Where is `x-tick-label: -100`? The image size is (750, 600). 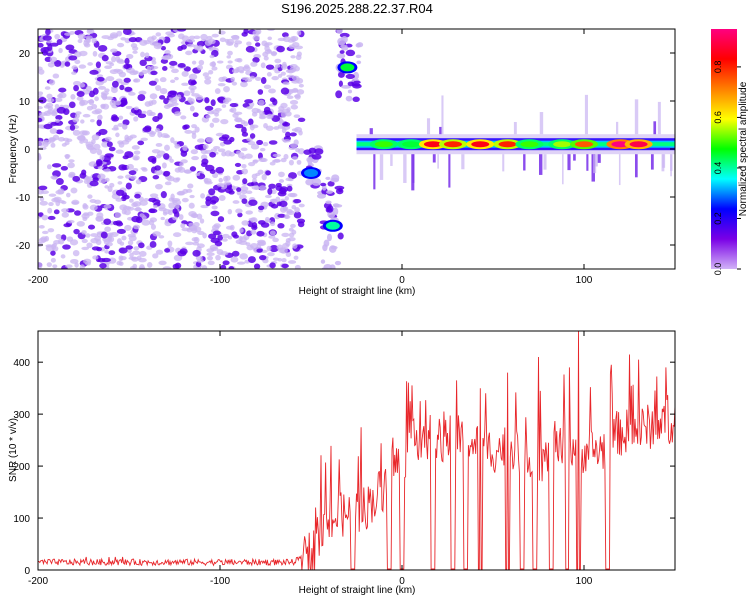 x-tick-label: -100 is located at coordinates (220, 280).